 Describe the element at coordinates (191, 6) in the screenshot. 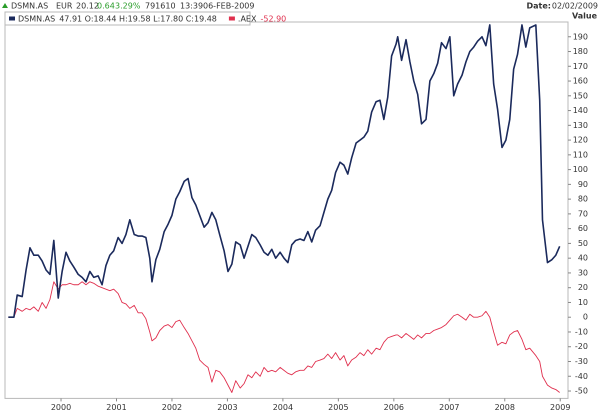

I see `time: 13:39` at that location.